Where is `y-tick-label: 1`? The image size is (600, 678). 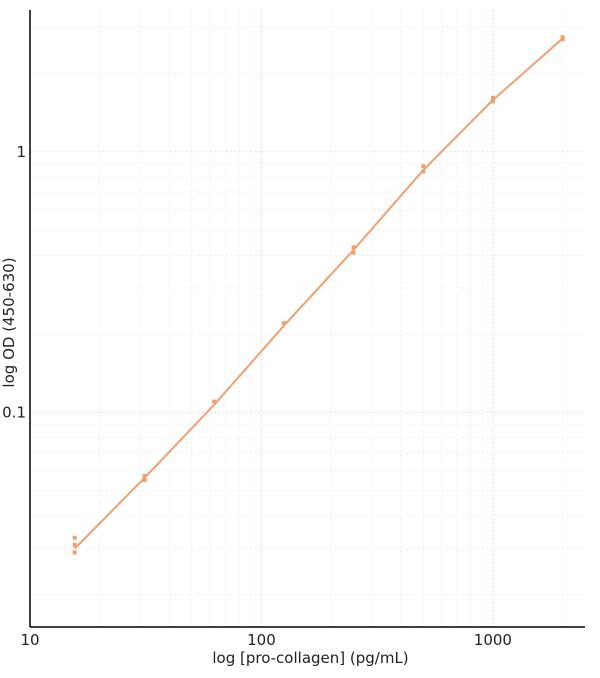
y-tick-label: 1 is located at coordinates (21, 152).